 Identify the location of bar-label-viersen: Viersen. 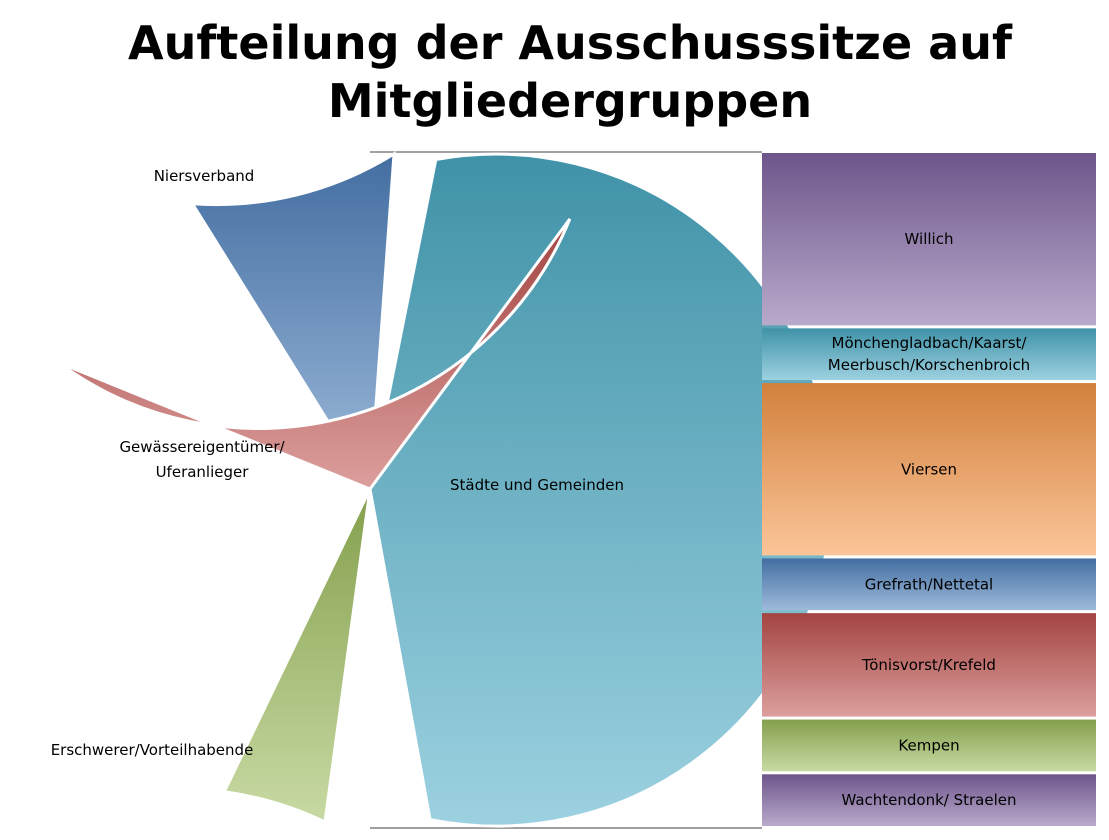
(929, 469).